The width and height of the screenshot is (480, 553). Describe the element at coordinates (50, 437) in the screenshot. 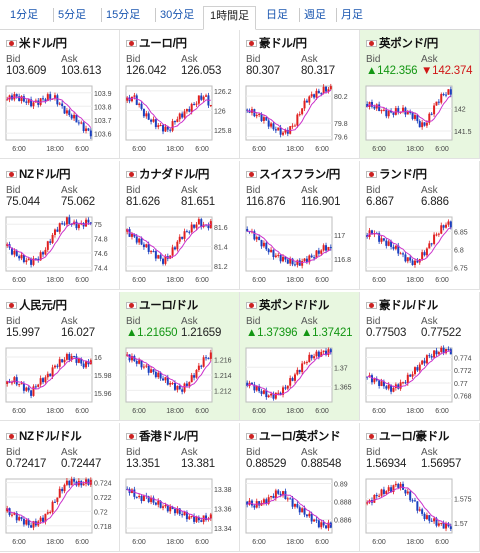

I see `pair-name: NZドル/ドル` at that location.